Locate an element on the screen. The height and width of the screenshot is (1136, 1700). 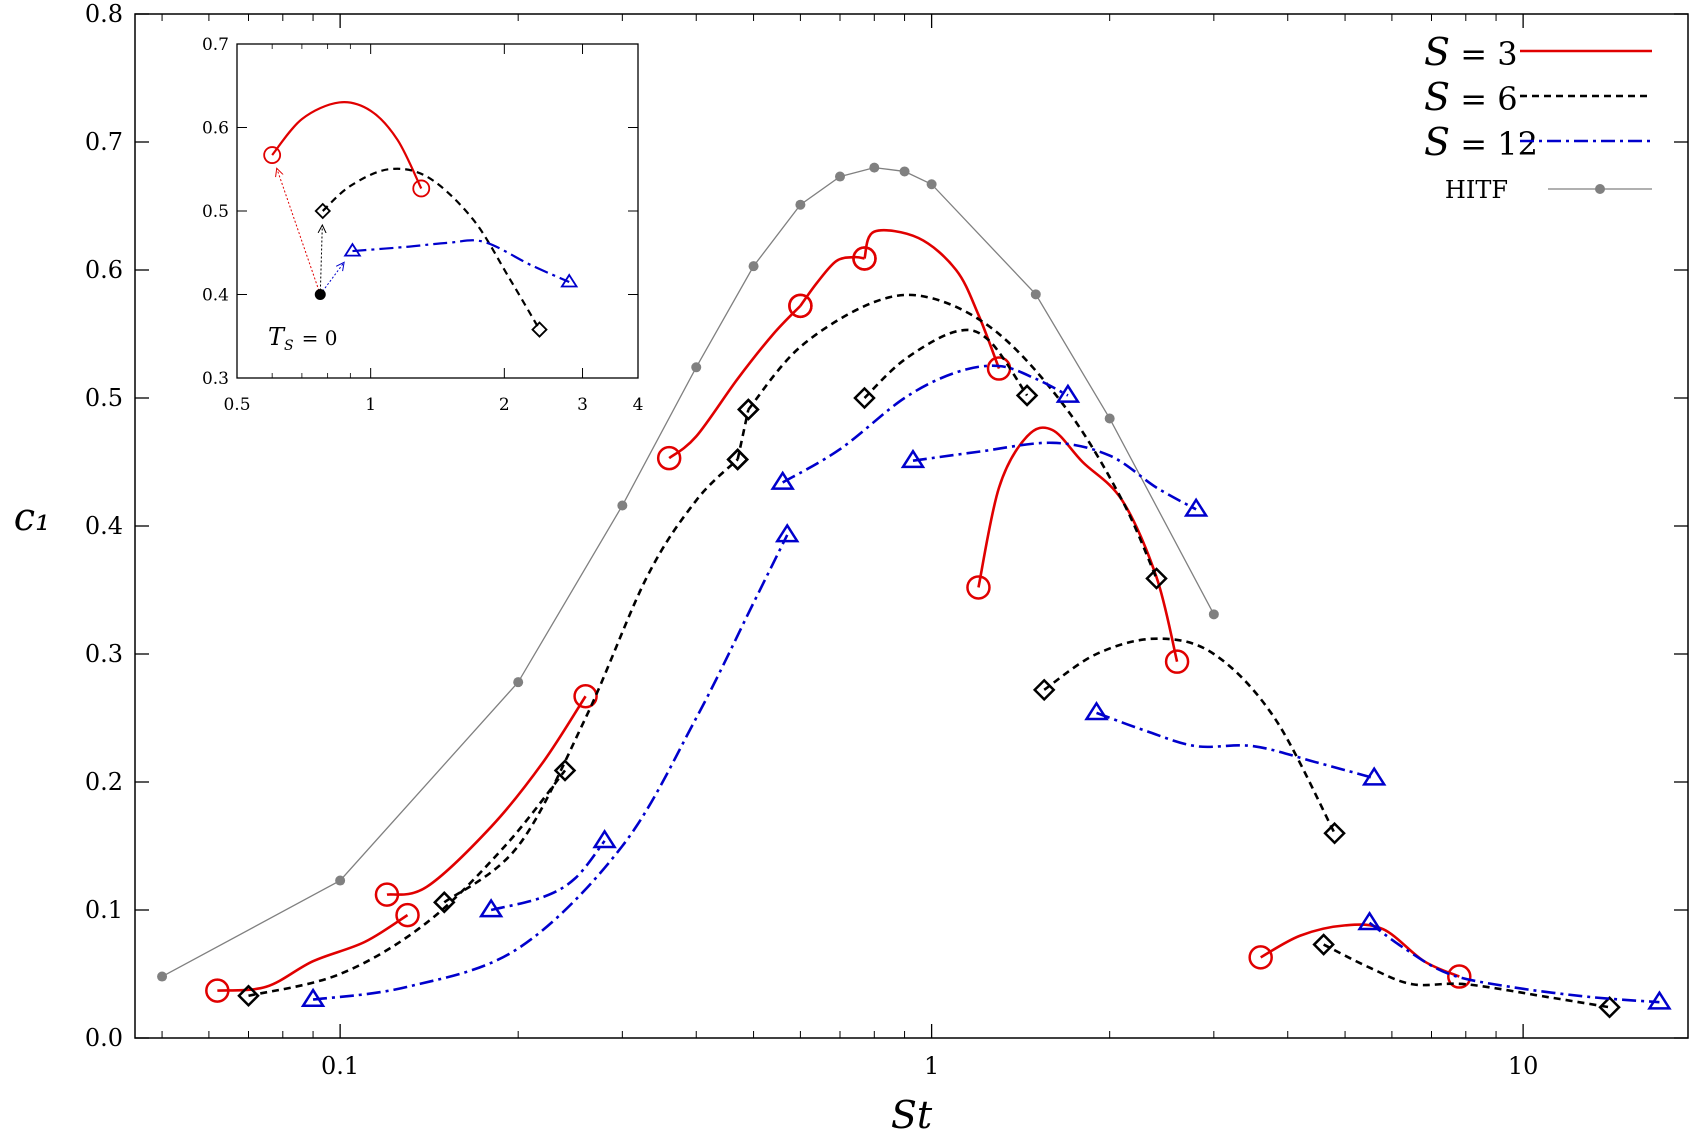
y-tick-label: 0.5 is located at coordinates (104, 398).